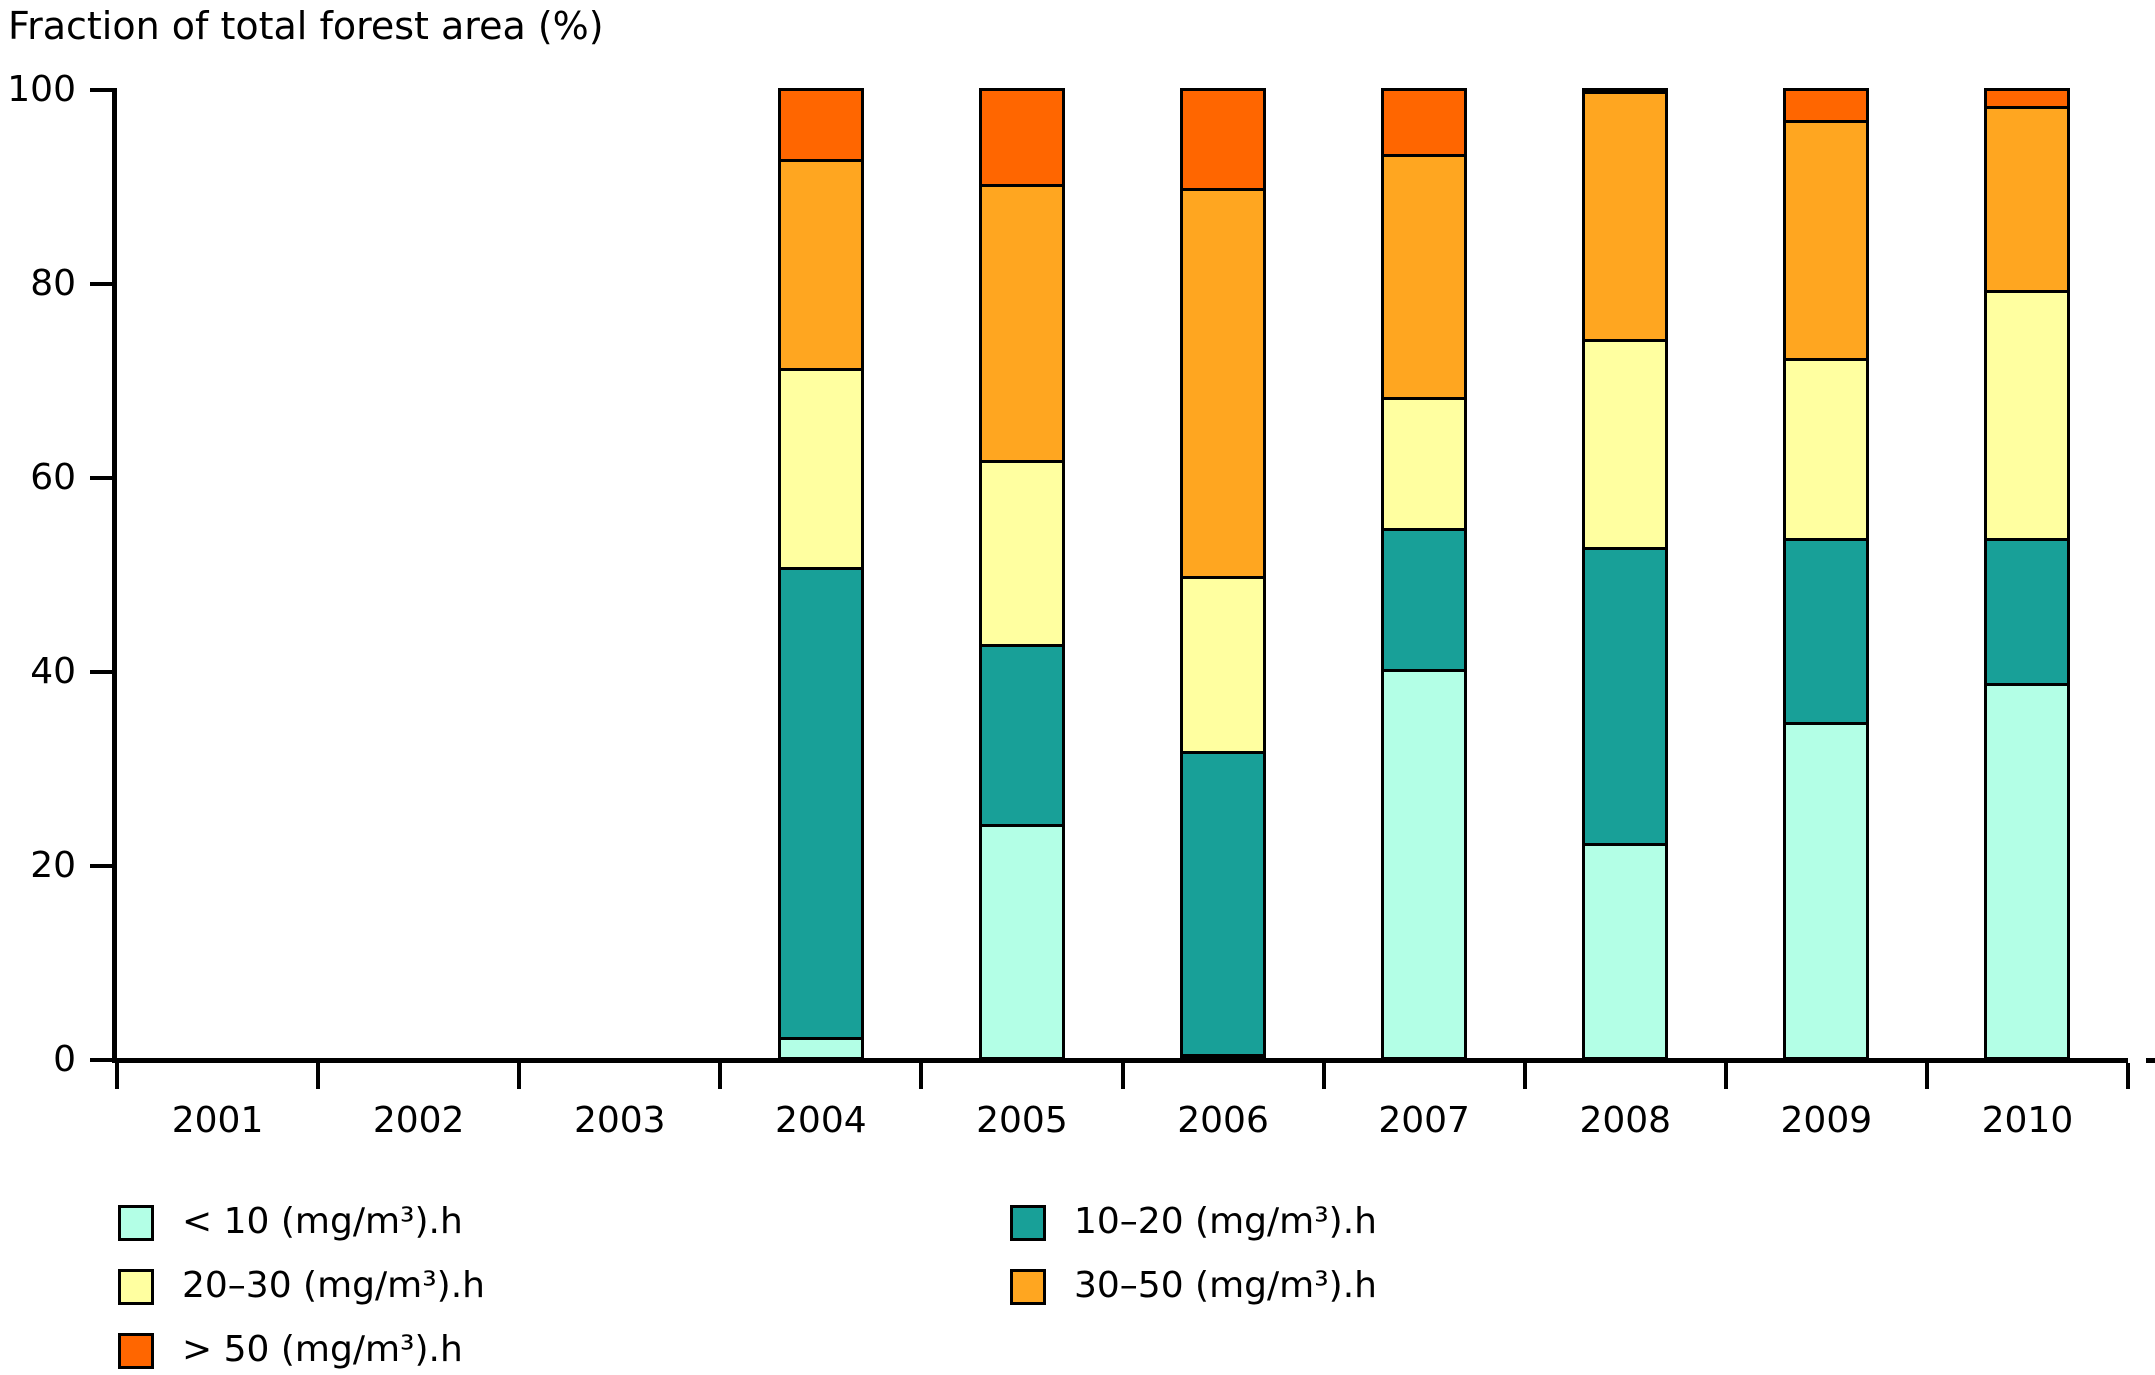 The width and height of the screenshot is (2155, 1375). I want to click on bar-segment-2004-series3, so click(820, 265).